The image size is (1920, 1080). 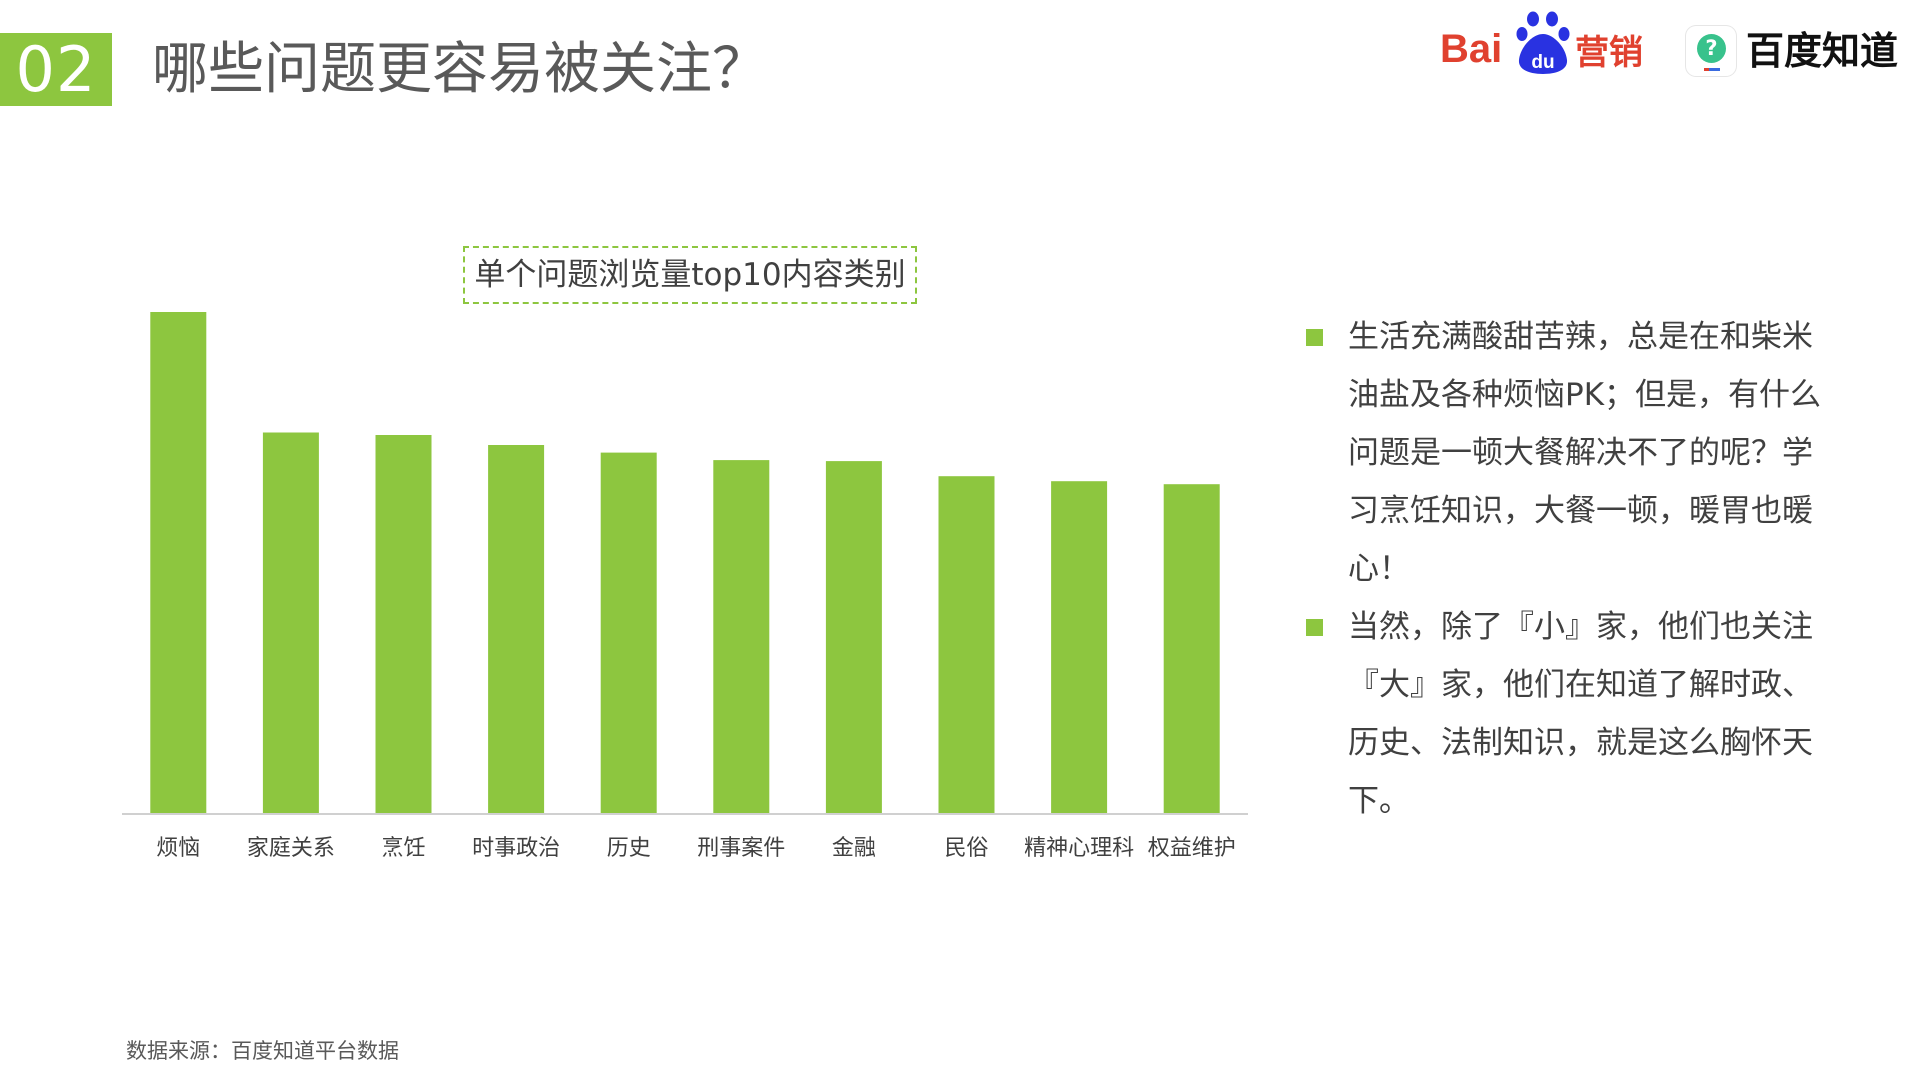 I want to click on zhidao-icon-glyph: ?, so click(x=1711, y=48).